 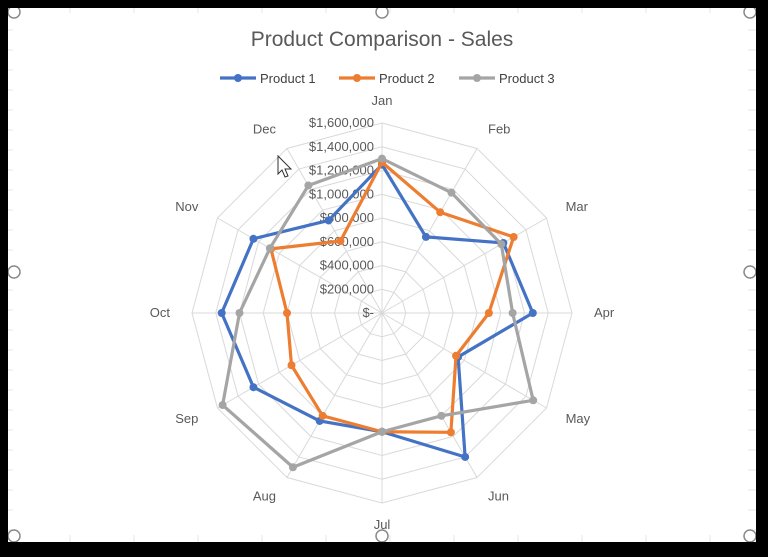 What do you see at coordinates (604, 312) in the screenshot?
I see `category-label: Apr` at bounding box center [604, 312].